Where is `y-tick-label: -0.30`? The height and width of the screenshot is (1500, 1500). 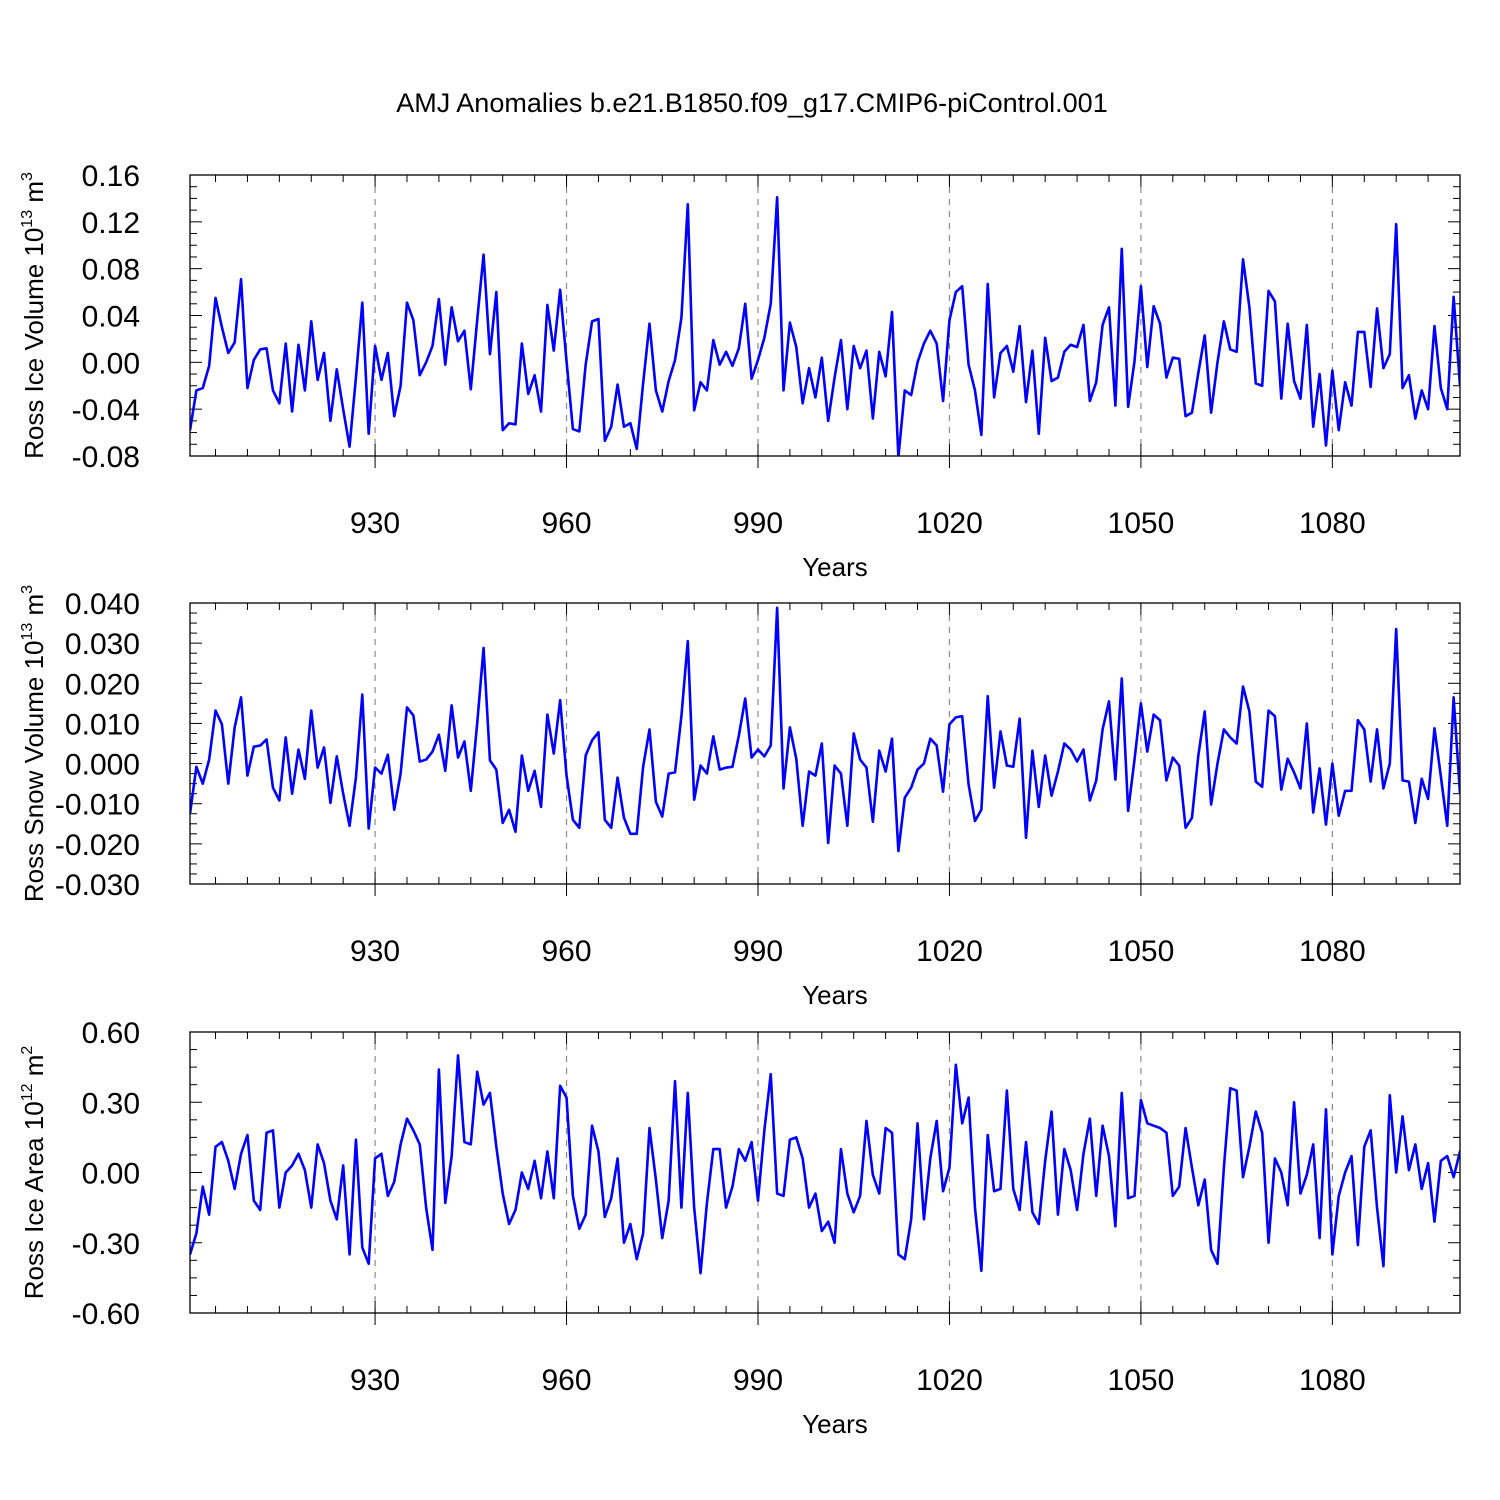
y-tick-label: -0.30 is located at coordinates (106, 1244).